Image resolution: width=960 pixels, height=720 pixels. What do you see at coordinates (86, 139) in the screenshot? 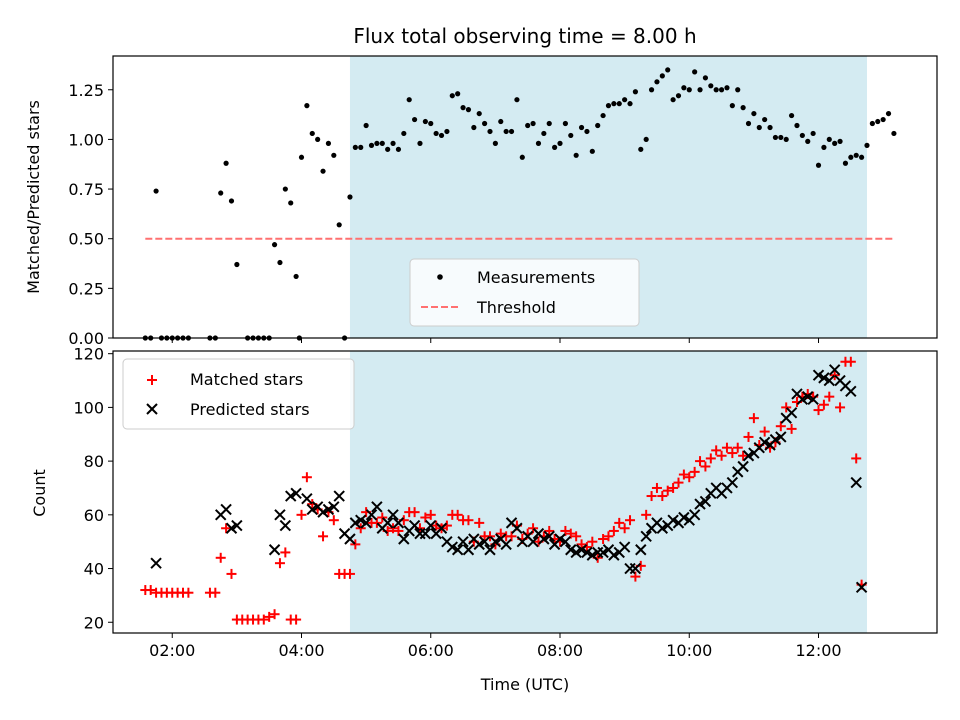
I see `y-tick-label: 1.00` at bounding box center [86, 139].